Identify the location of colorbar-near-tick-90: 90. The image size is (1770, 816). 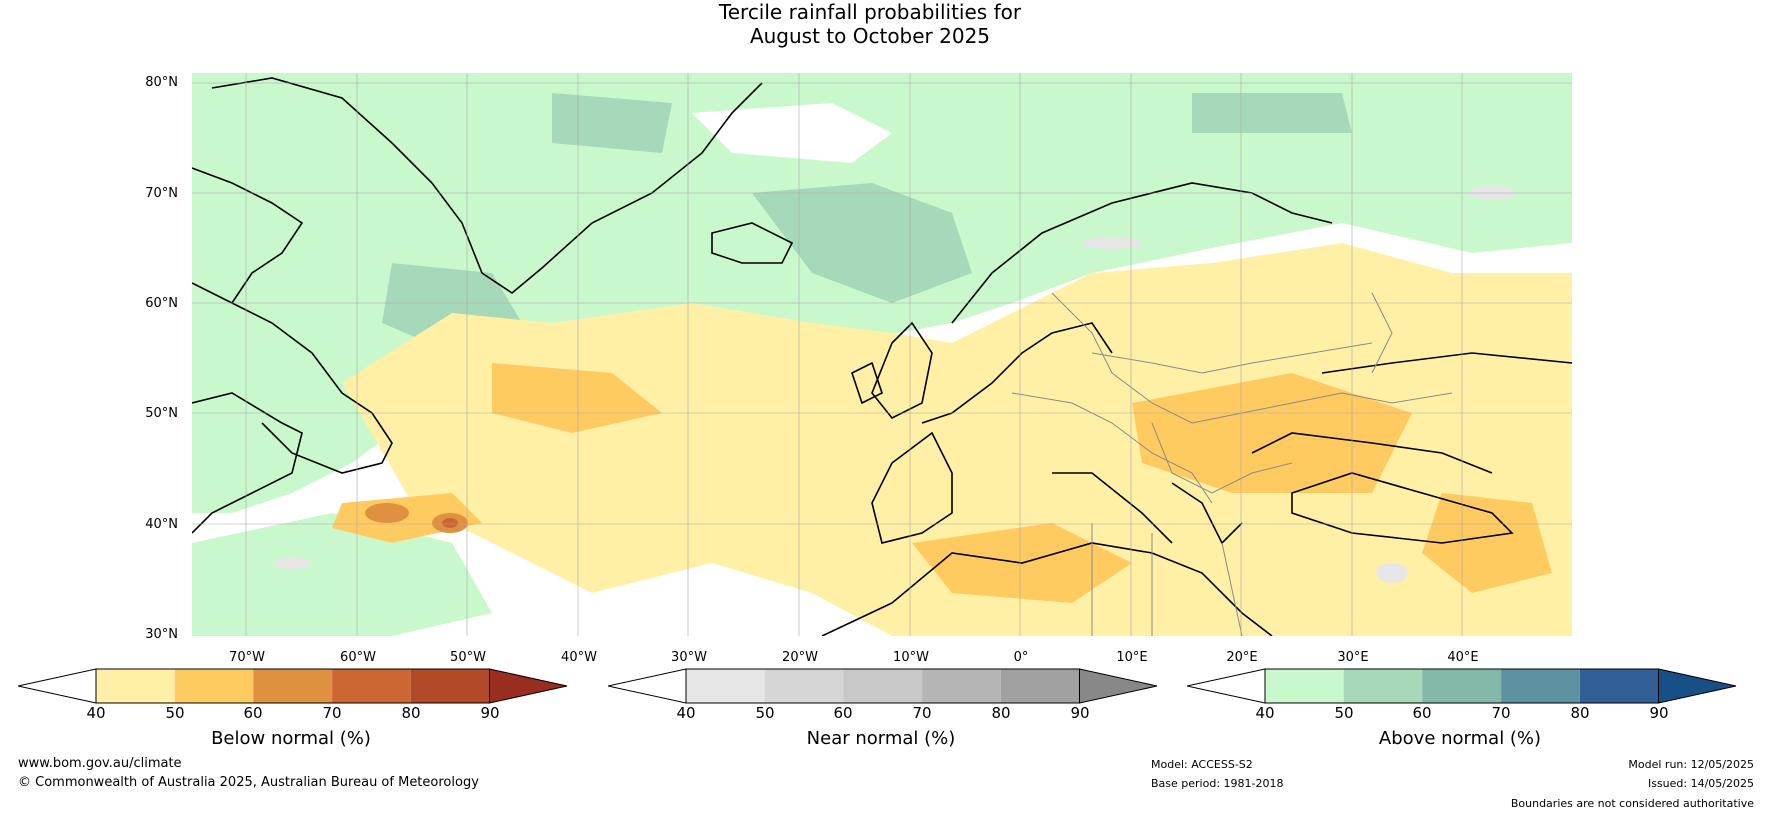
(1080, 713).